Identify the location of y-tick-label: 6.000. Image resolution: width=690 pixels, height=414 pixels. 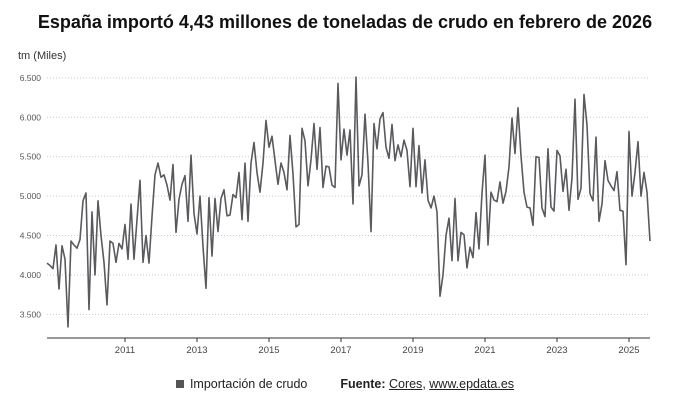
(31, 117).